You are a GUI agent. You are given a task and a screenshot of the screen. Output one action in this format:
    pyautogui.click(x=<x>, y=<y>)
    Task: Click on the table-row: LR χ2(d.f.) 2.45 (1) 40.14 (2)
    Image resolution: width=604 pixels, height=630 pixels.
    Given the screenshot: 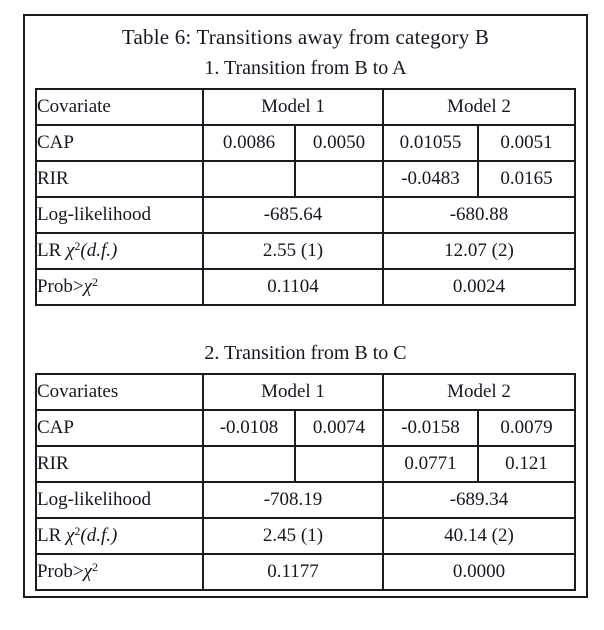 What is the action you would take?
    pyautogui.click(x=305, y=536)
    